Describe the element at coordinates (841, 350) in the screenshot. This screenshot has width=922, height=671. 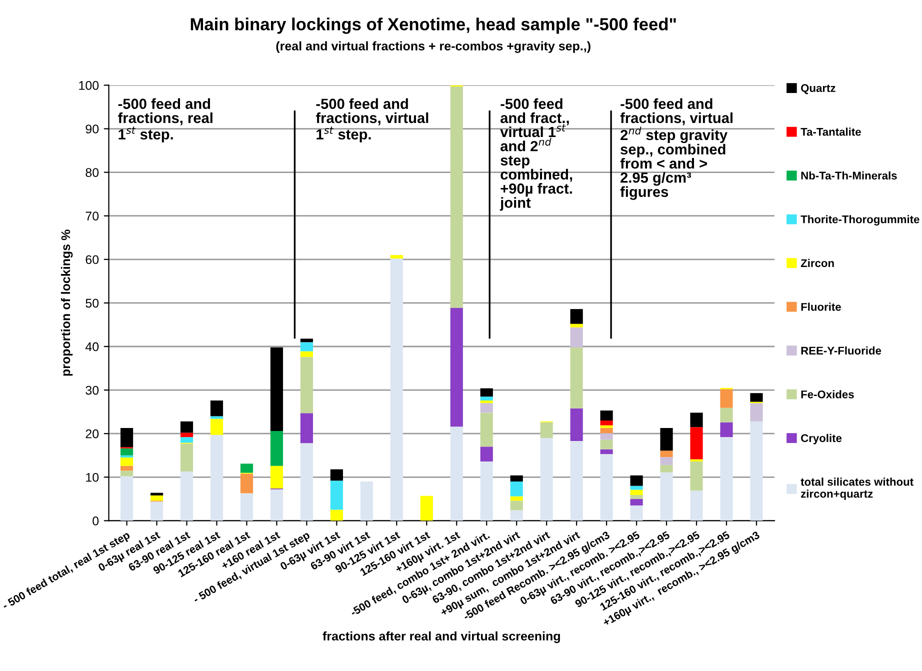
I see `legend-label: REE-Y-Fluoride` at that location.